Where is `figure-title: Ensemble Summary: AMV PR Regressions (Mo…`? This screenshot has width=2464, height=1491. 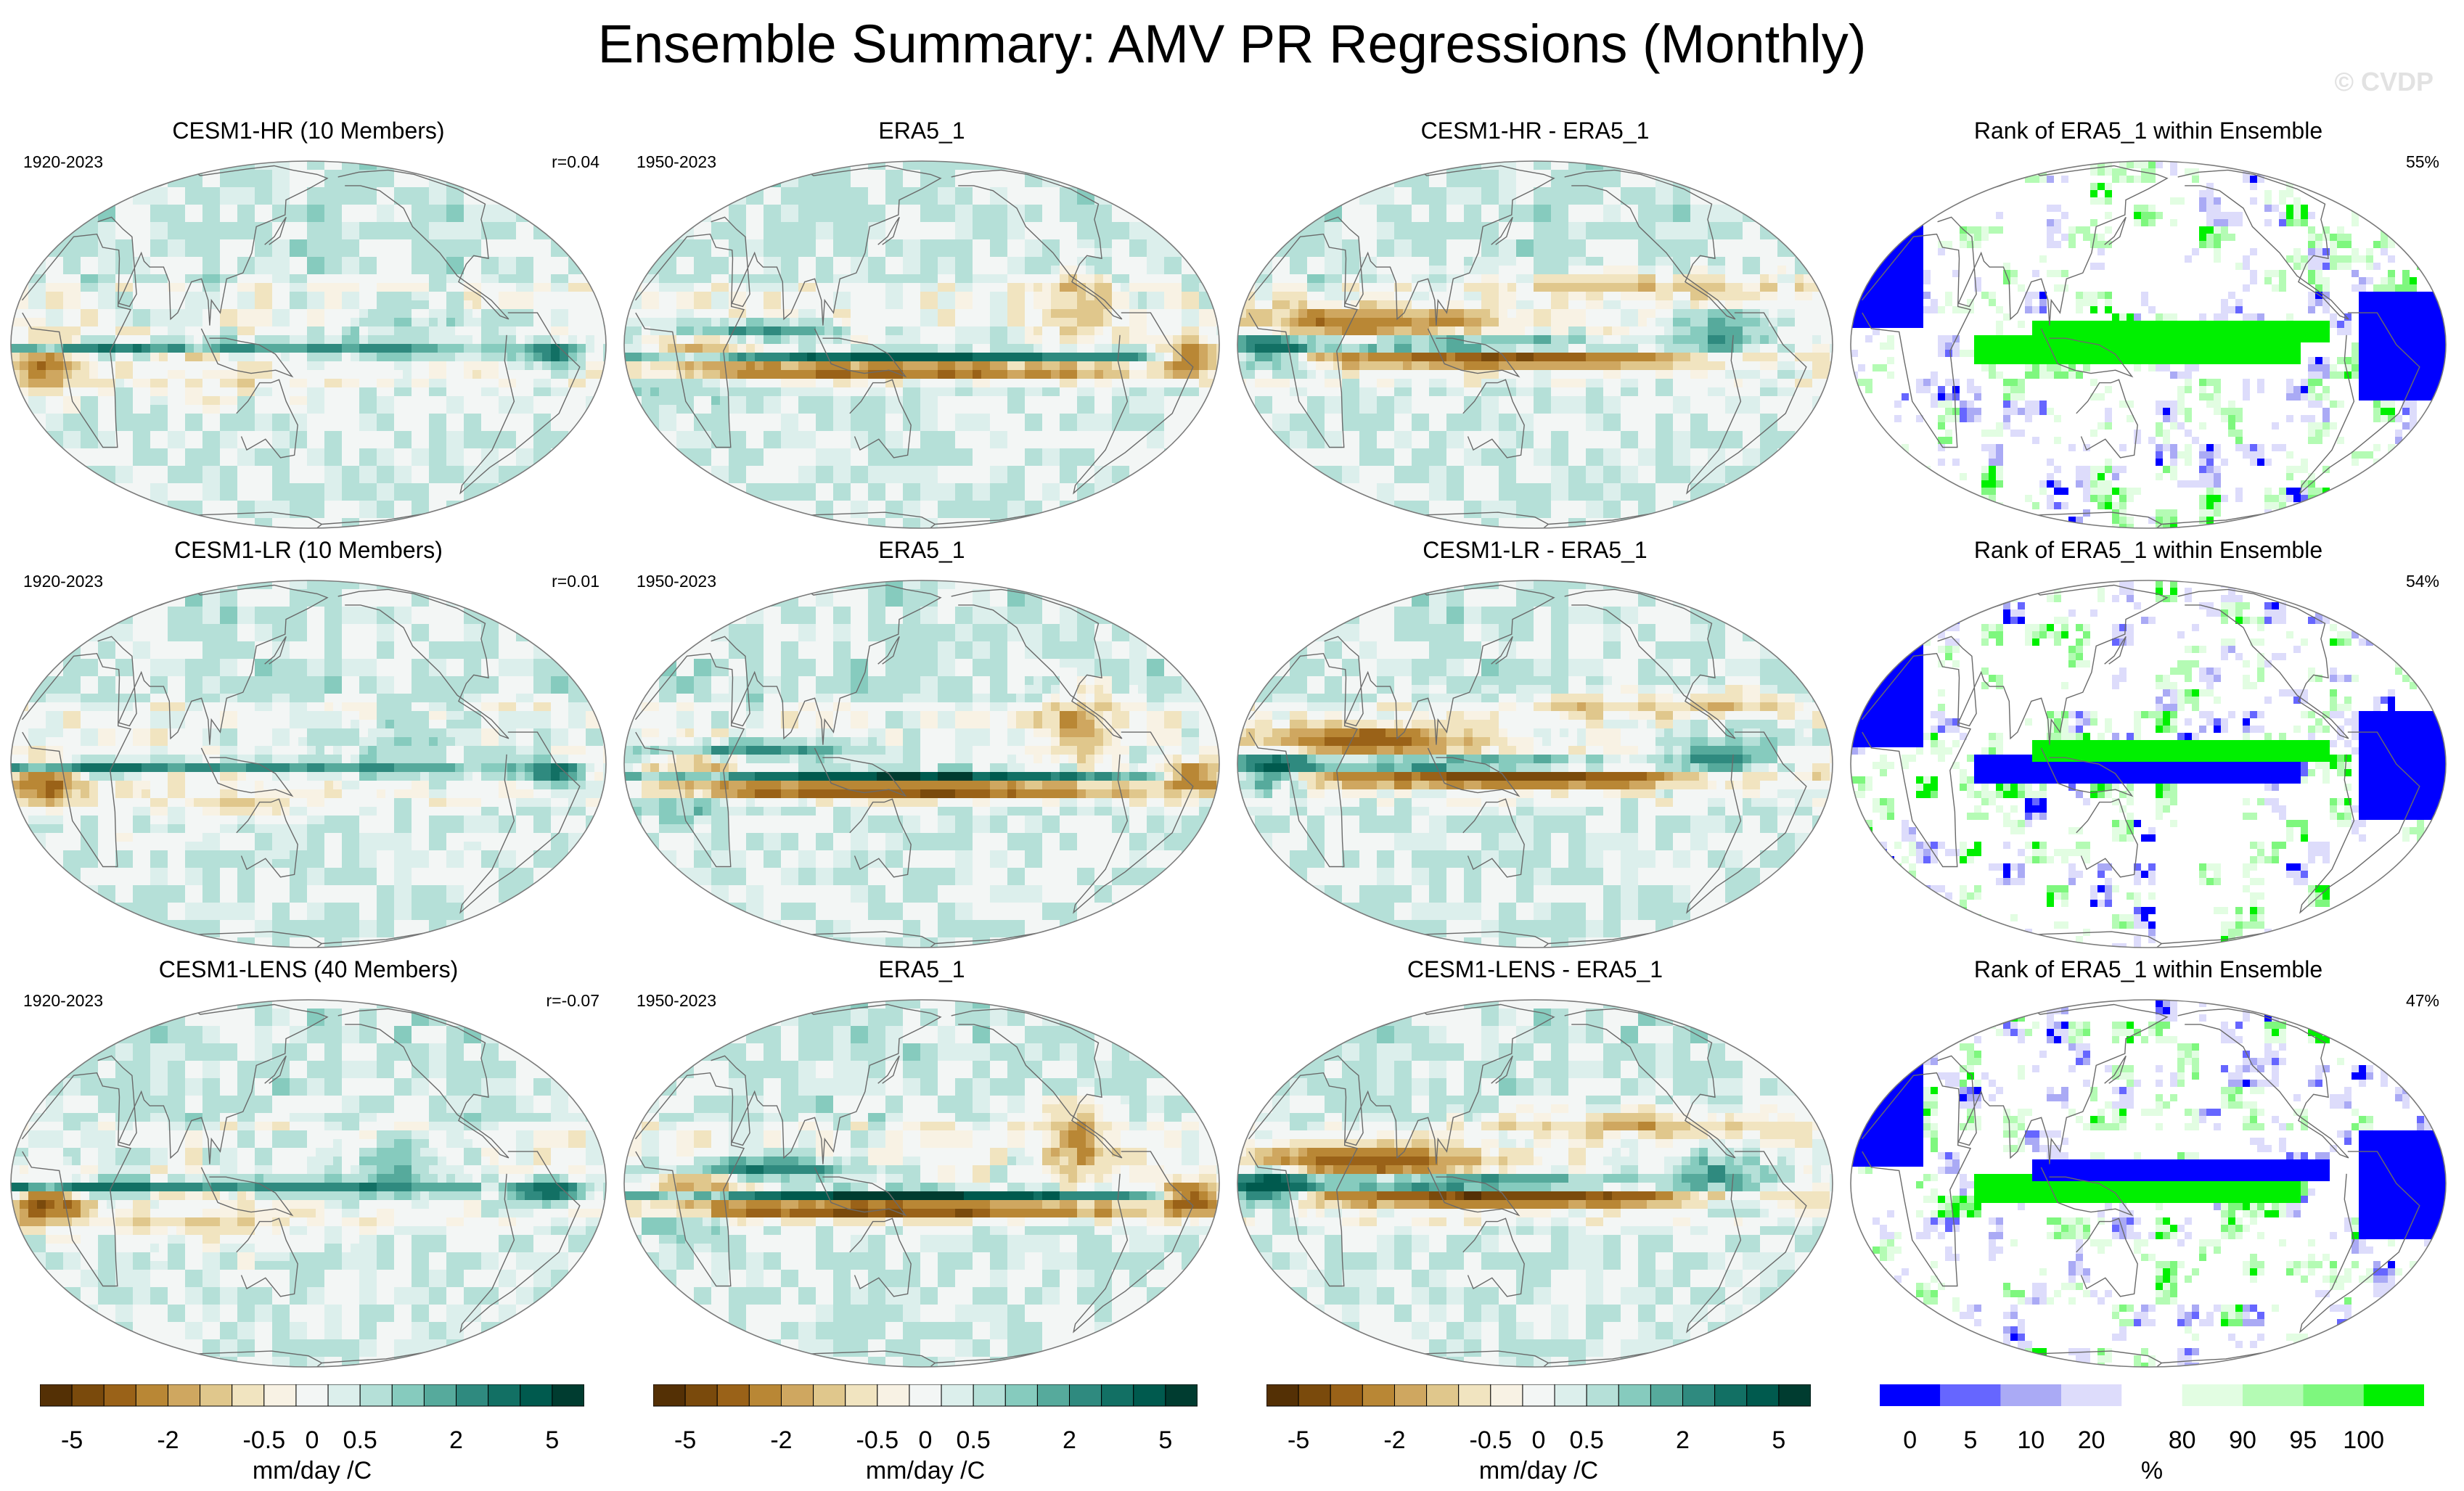
figure-title: Ensemble Summary: AMV PR Regressions (Mo… is located at coordinates (1232, 44).